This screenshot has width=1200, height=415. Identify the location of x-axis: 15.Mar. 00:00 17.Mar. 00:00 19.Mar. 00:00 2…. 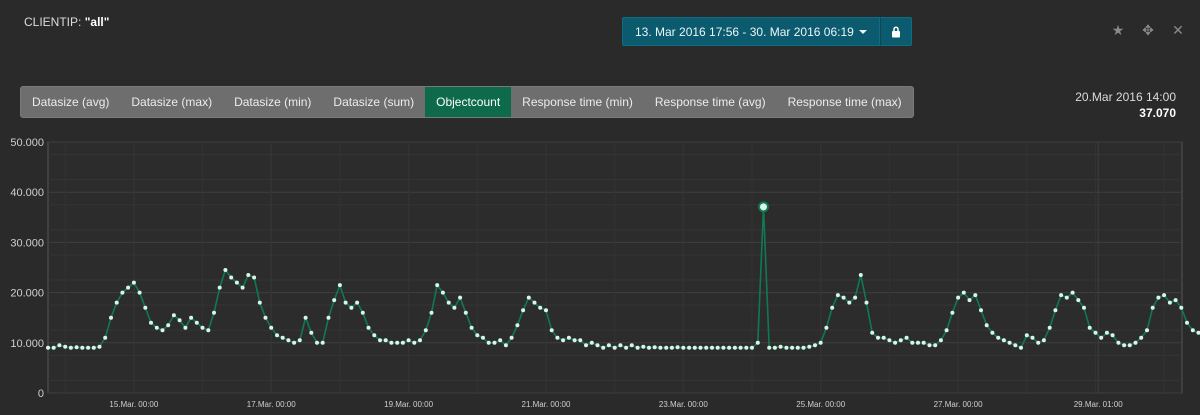
(616, 404).